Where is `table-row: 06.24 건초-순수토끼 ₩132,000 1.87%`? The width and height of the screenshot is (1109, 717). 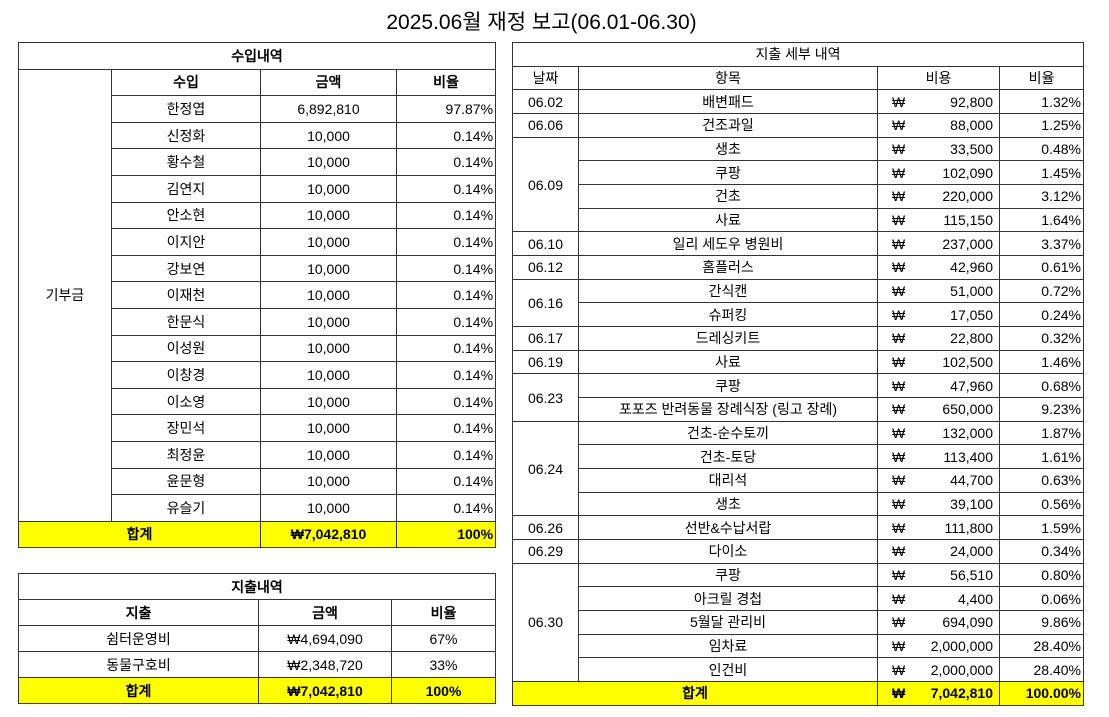
table-row: 06.24 건초-순수토끼 ₩132,000 1.87% is located at coordinates (798, 468).